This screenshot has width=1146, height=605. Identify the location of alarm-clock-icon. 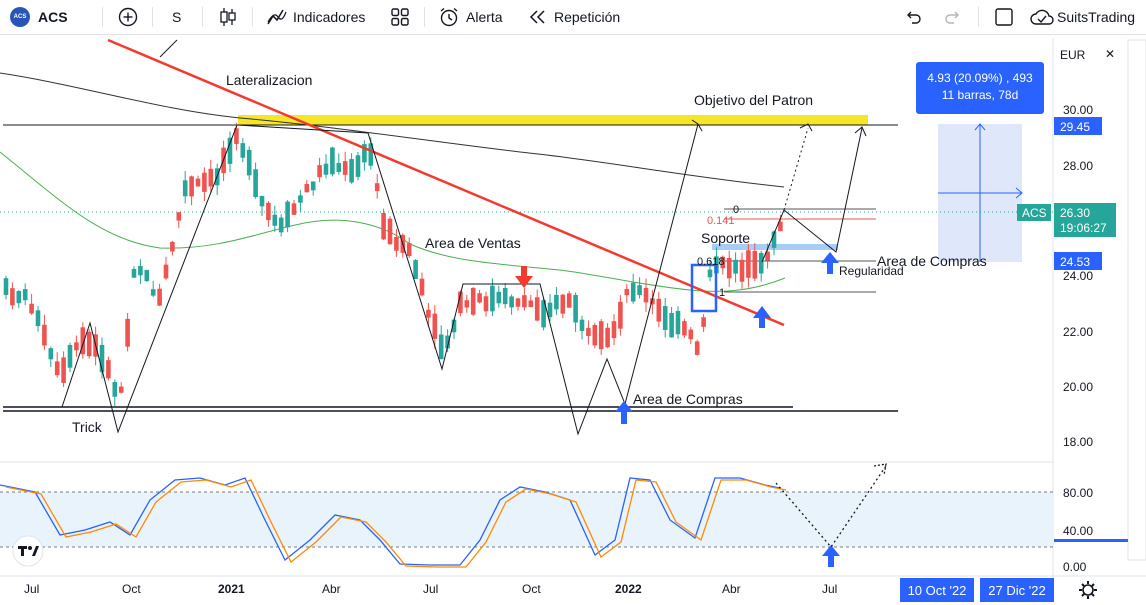
(449, 17).